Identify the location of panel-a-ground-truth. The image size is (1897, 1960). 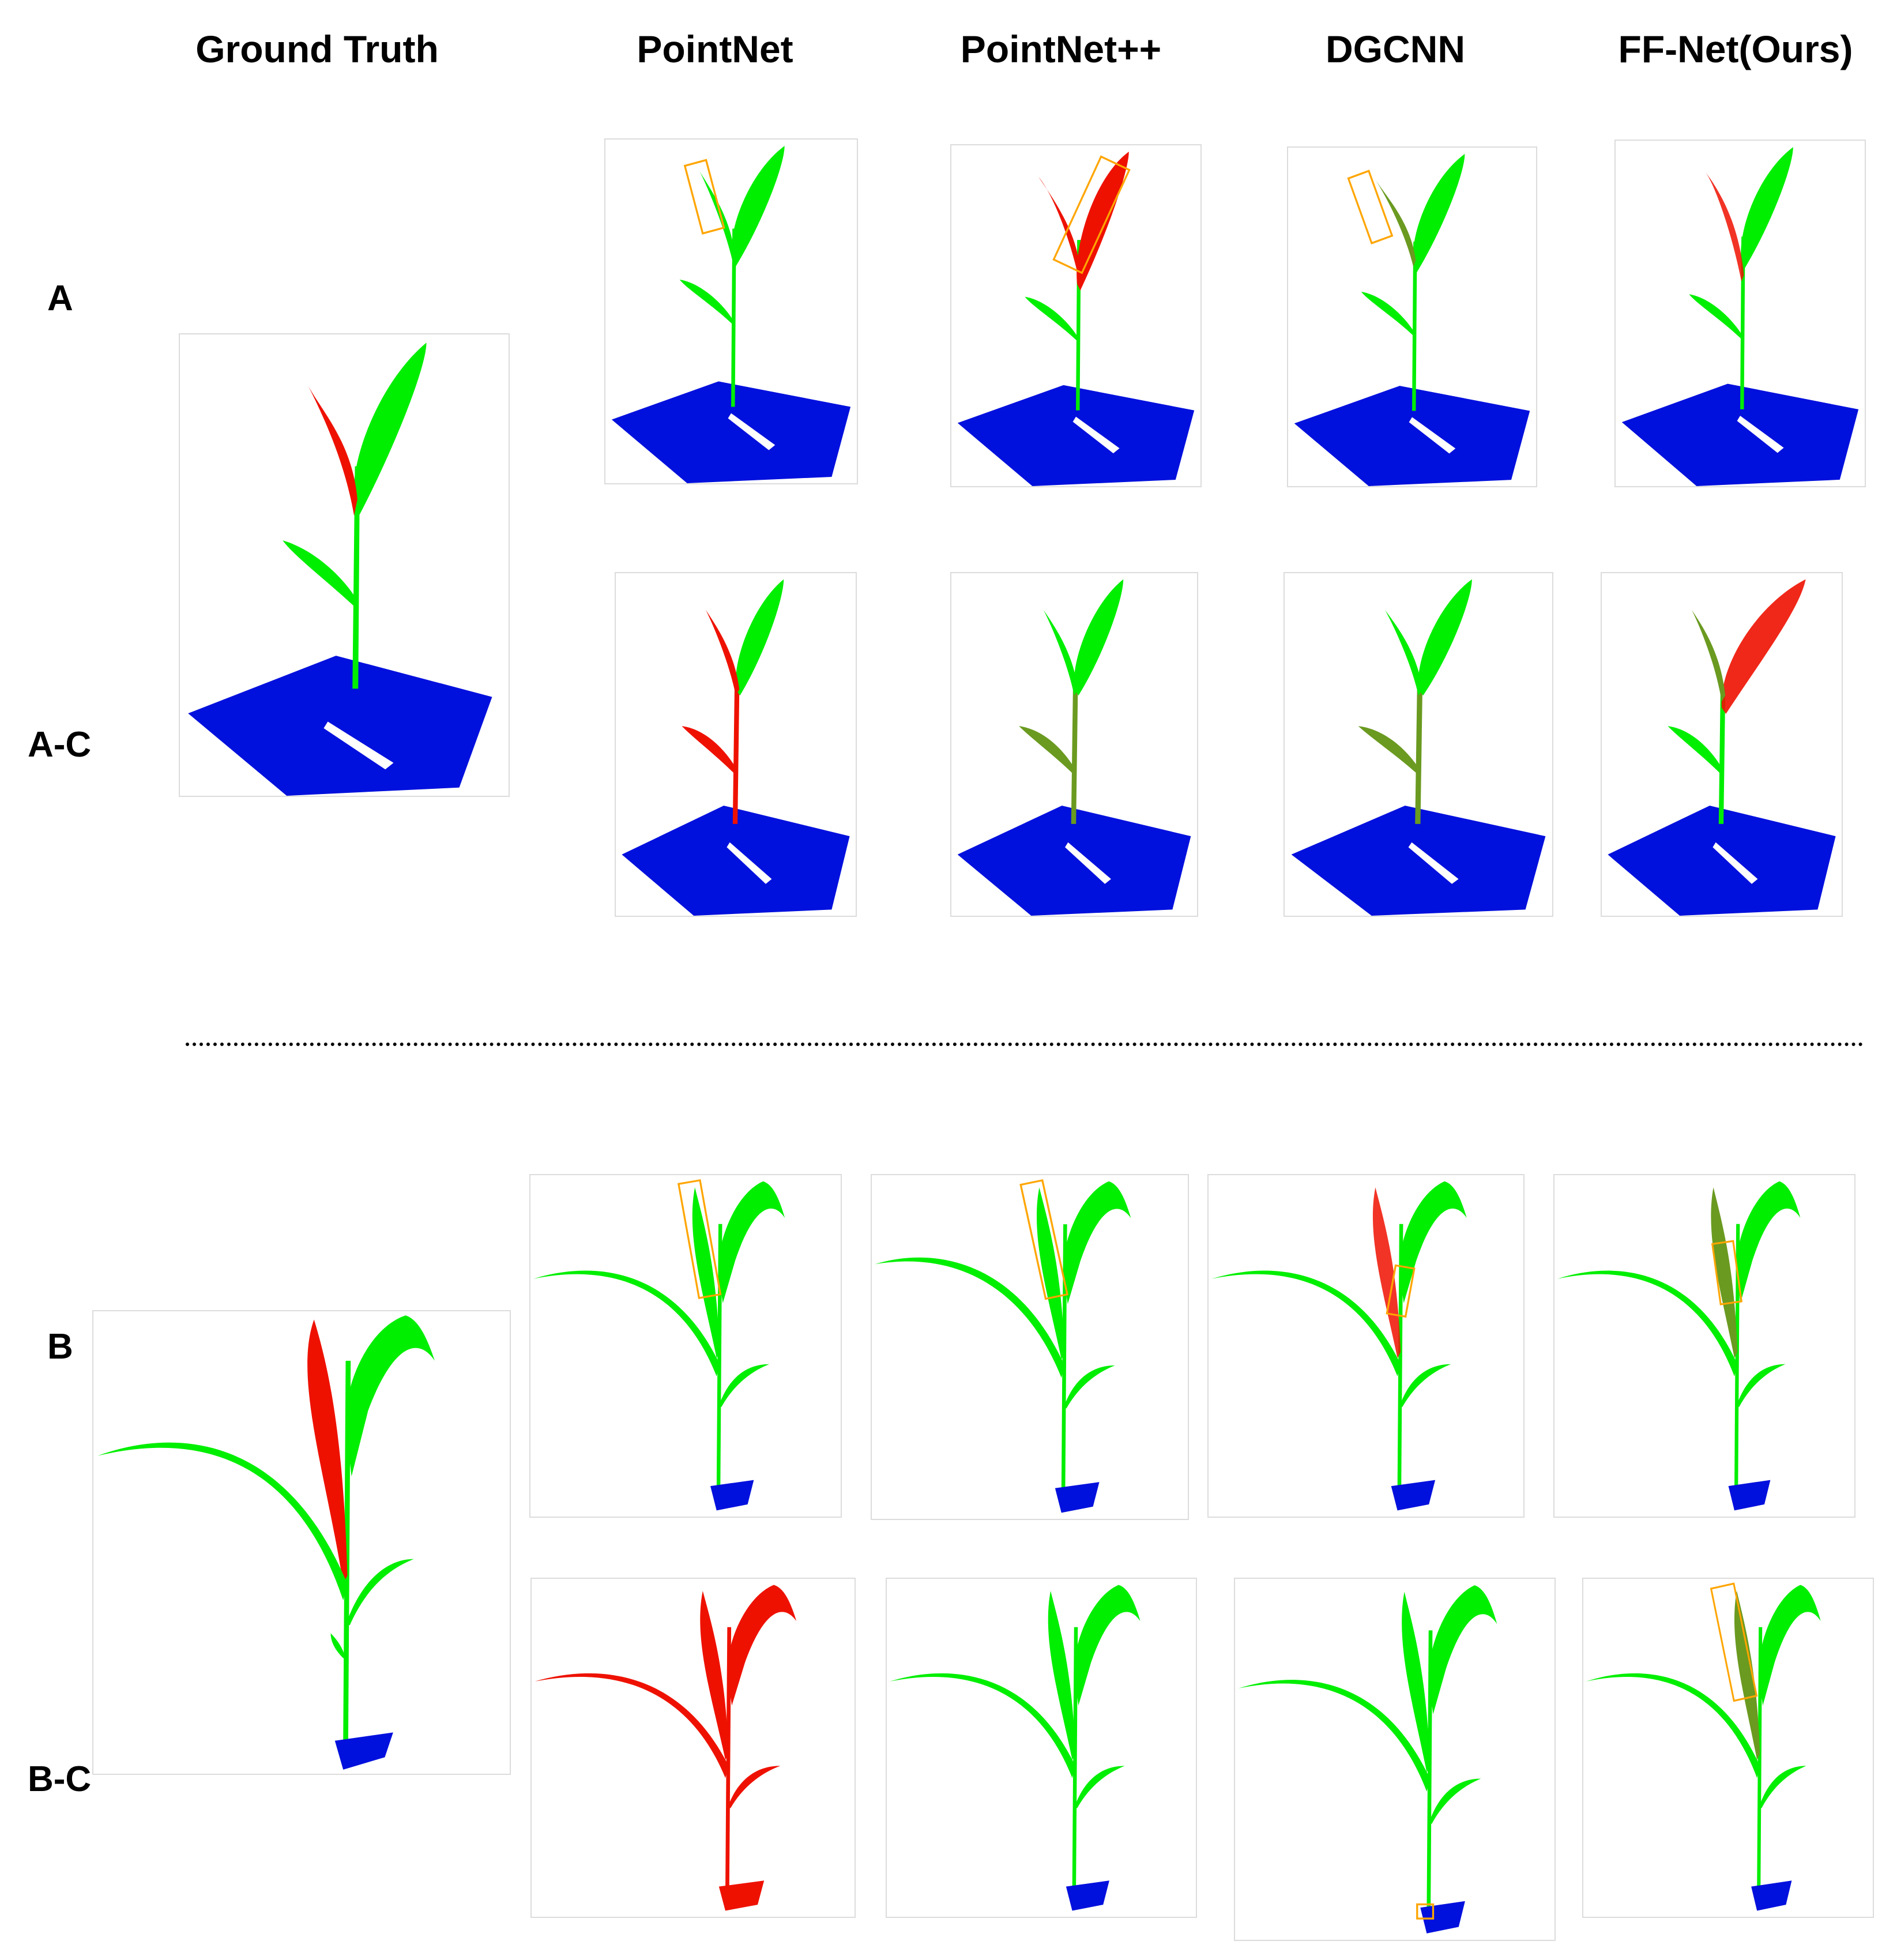
(344, 565).